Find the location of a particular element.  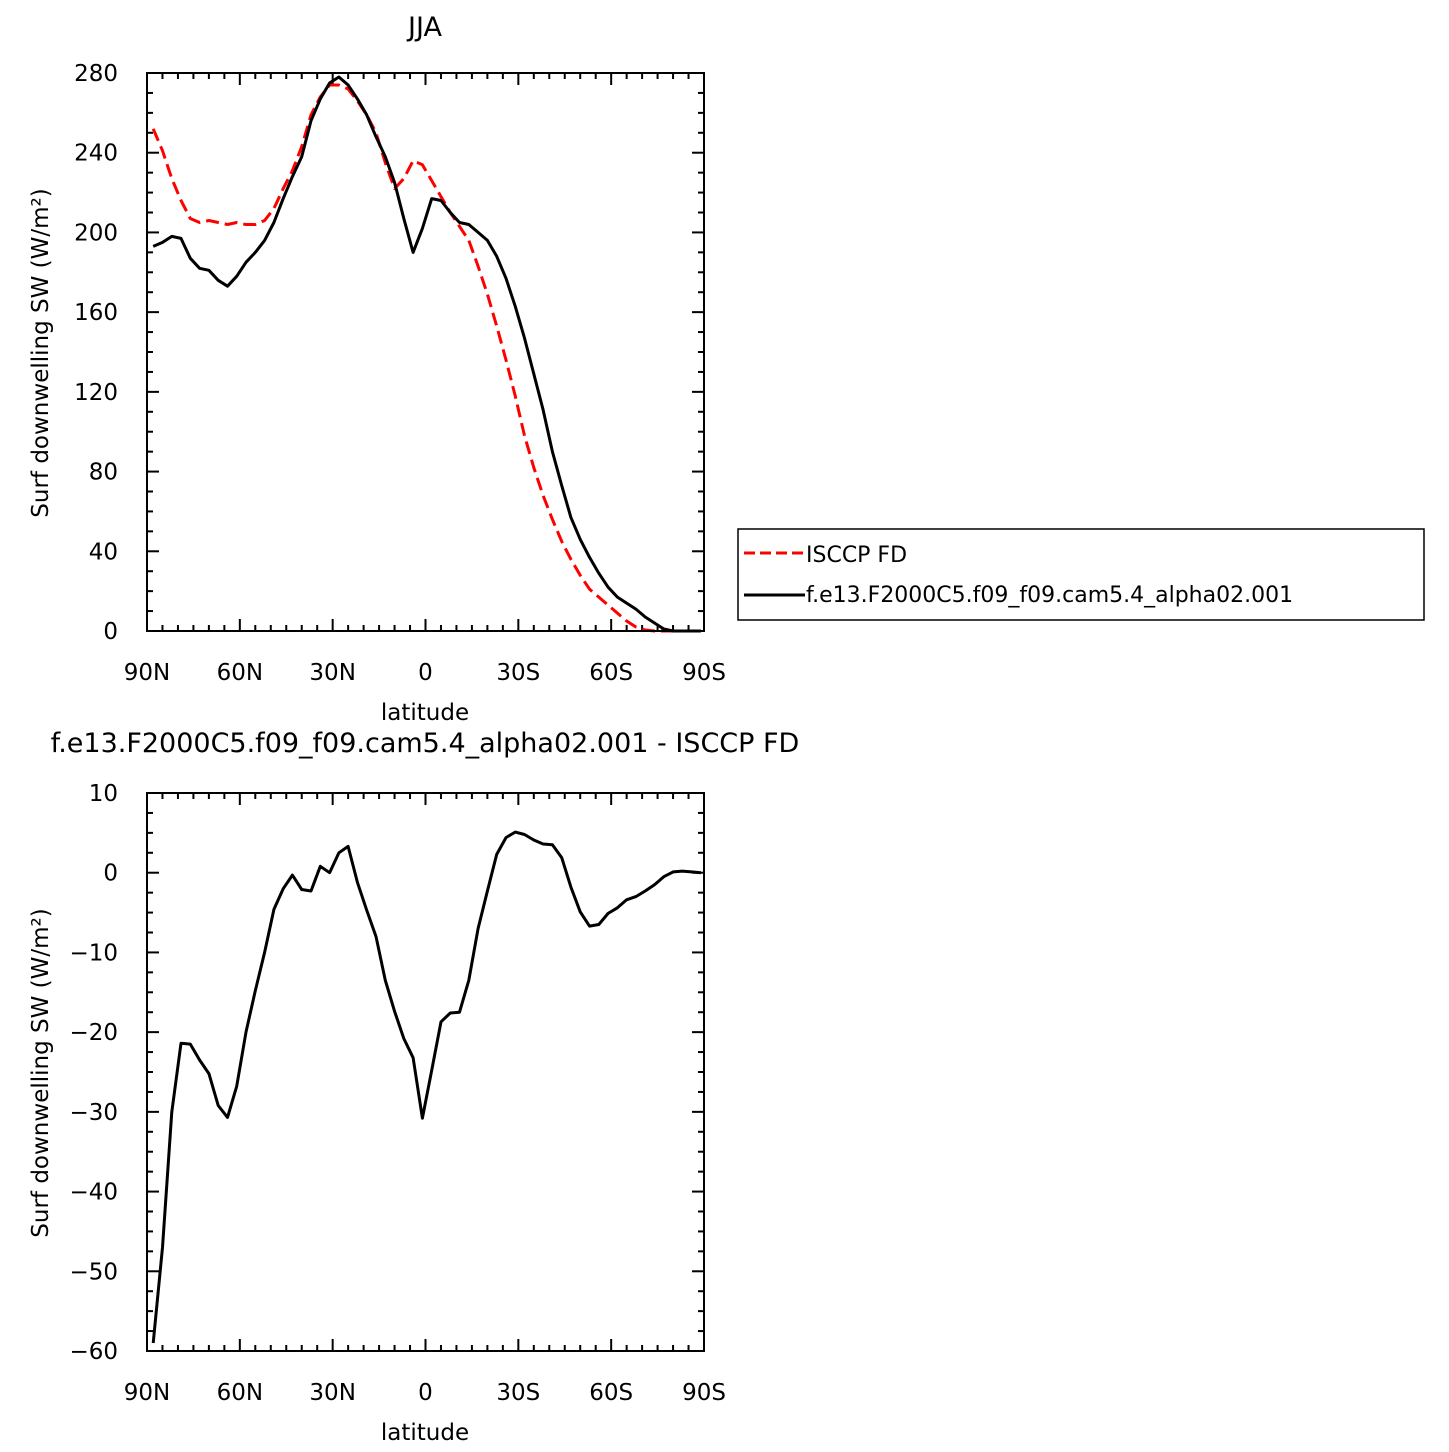

top-x-axis-label: latitude is located at coordinates (425, 713).